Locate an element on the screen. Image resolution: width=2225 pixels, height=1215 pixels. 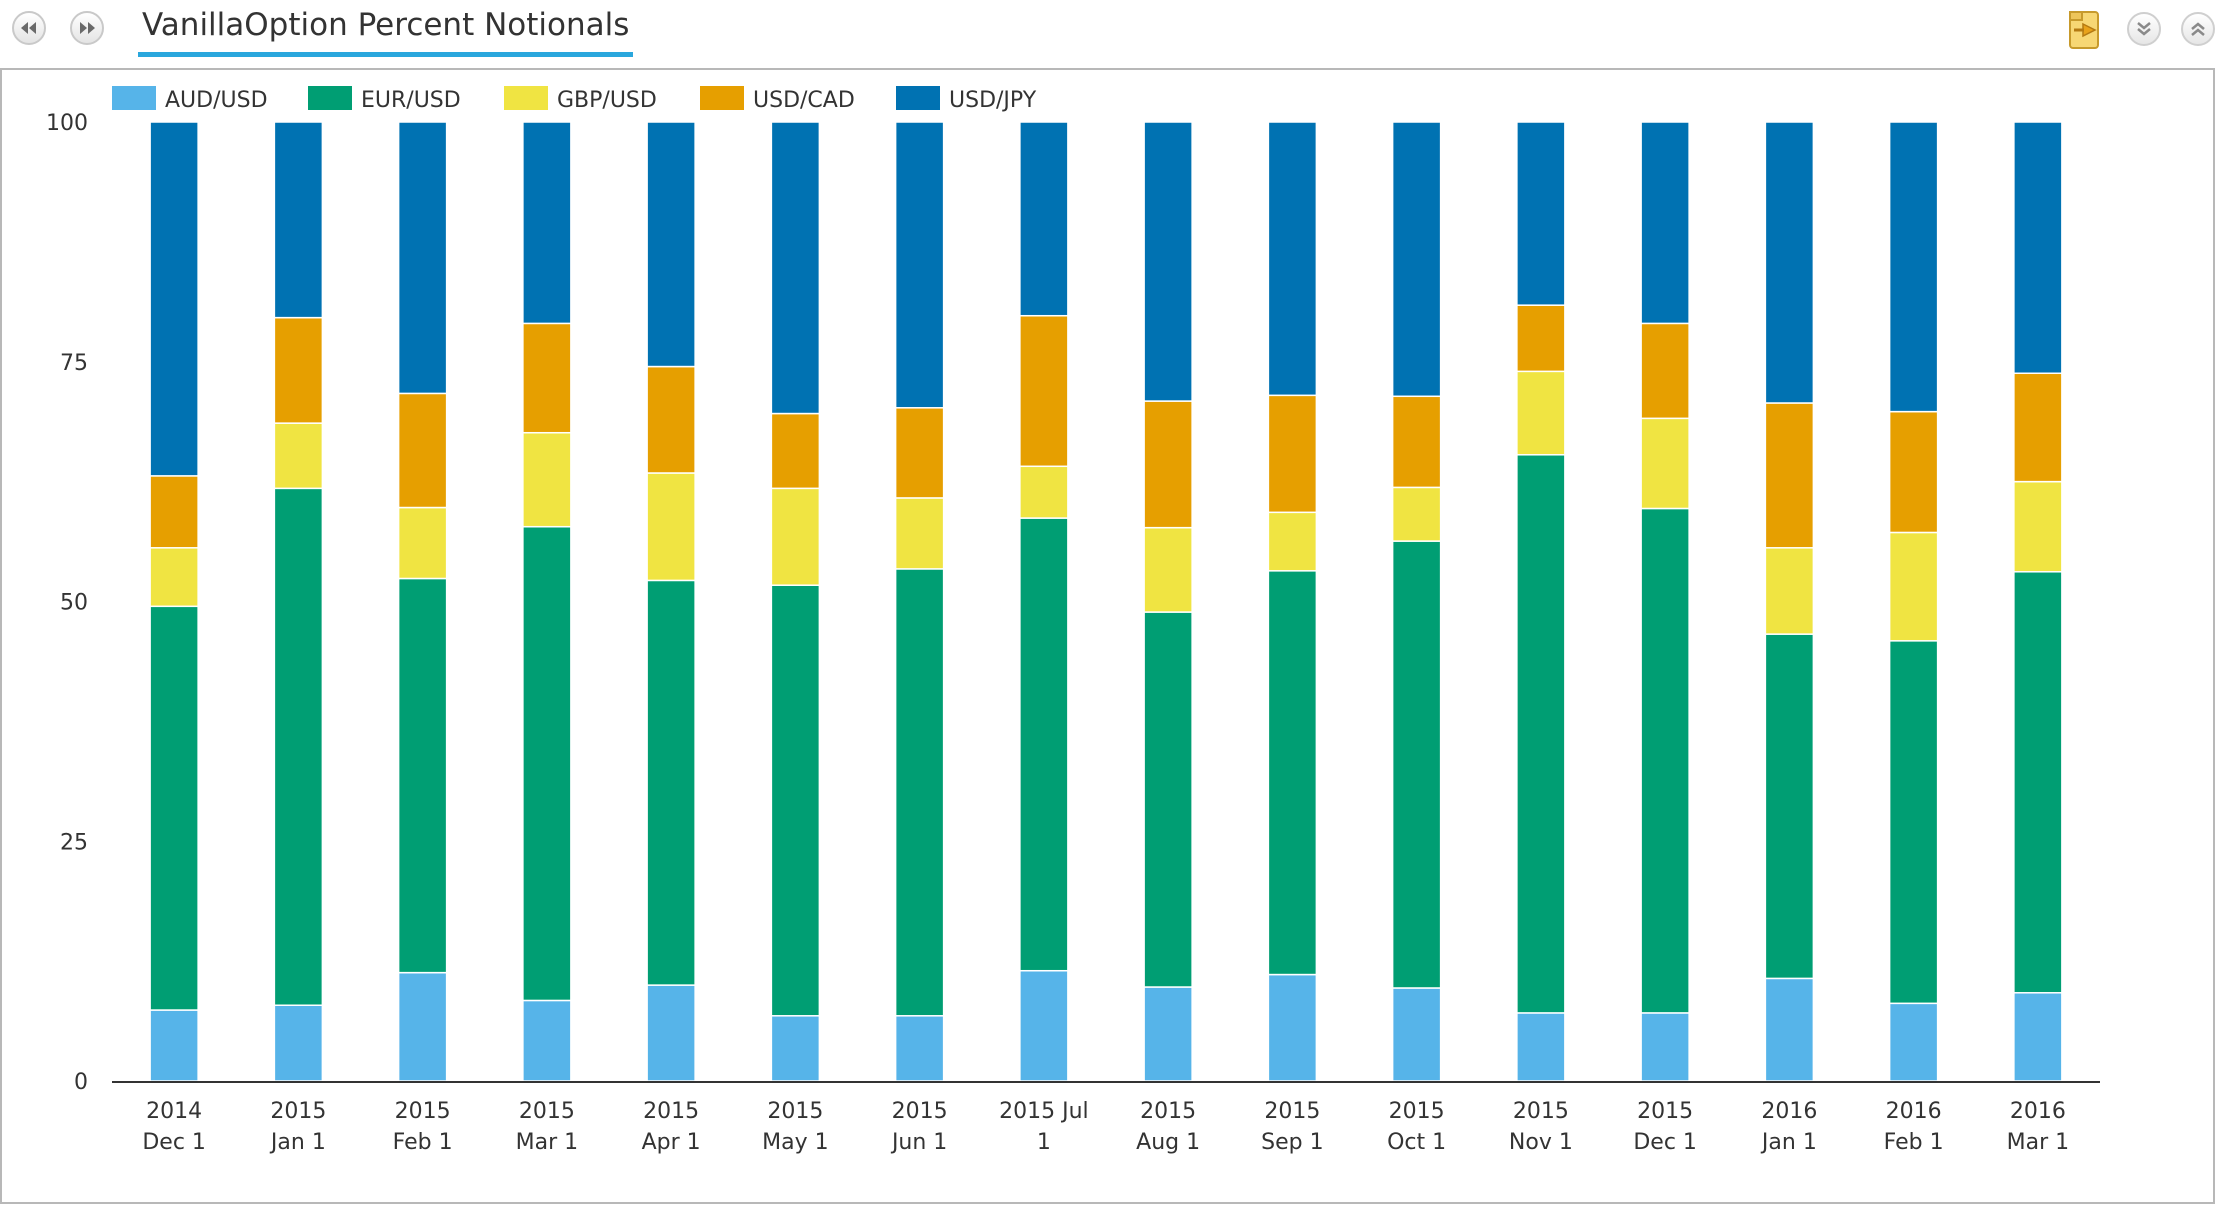
previous-button is located at coordinates (29, 28).